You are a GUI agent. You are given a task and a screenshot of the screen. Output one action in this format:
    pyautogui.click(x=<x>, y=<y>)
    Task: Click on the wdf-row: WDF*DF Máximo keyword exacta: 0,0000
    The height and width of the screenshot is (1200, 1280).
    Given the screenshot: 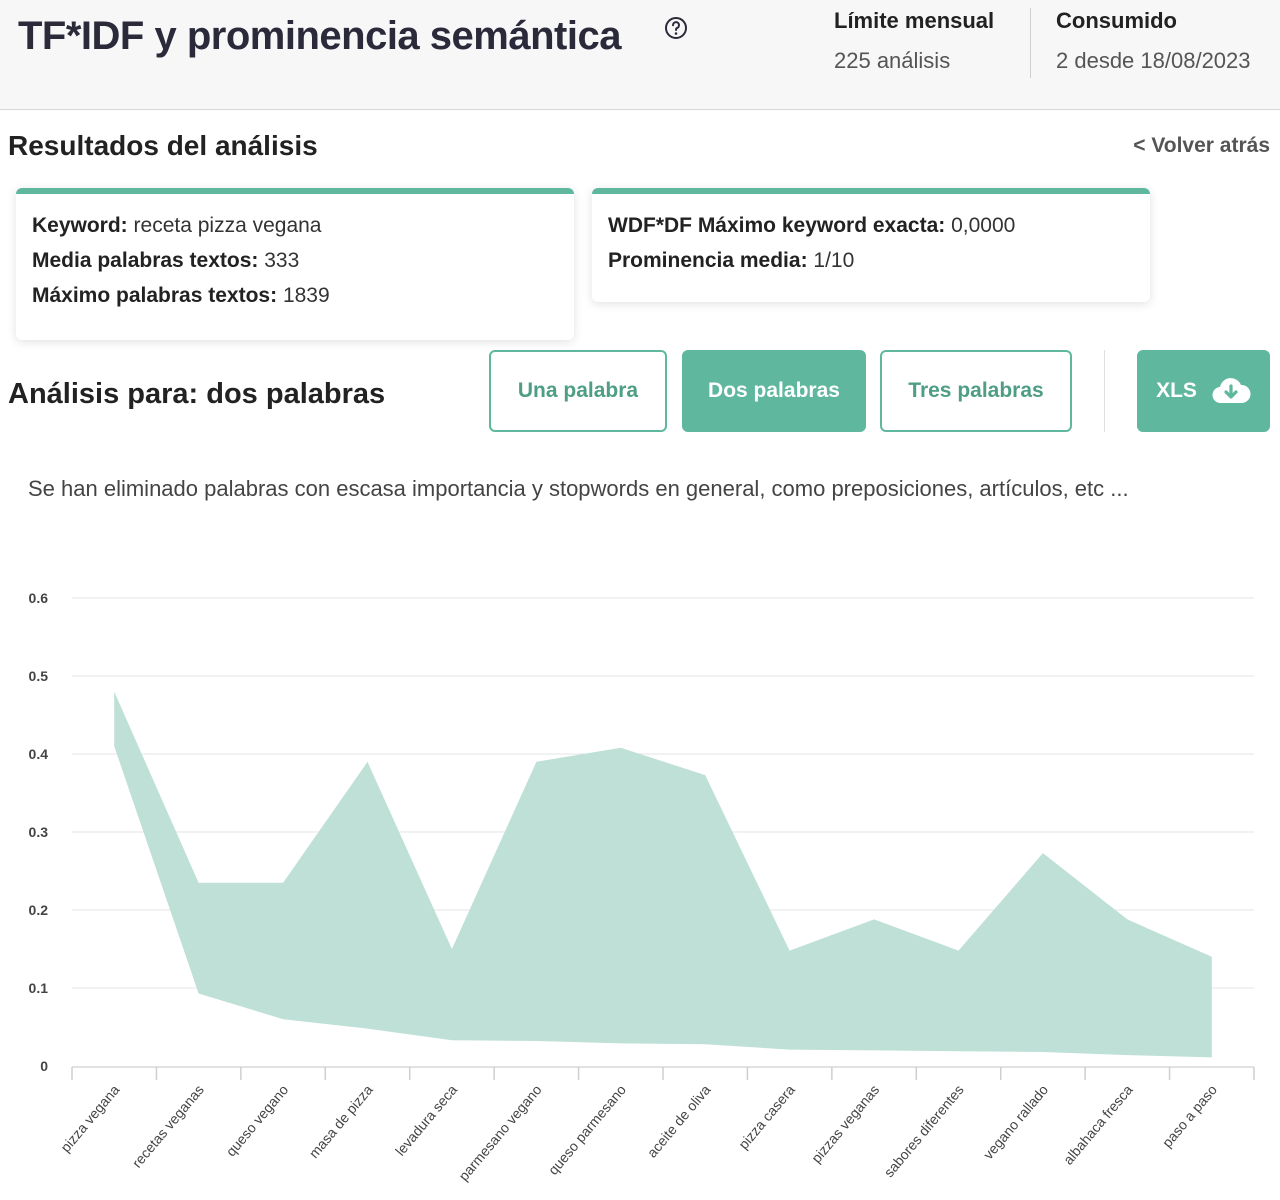 What is the action you would take?
    pyautogui.click(x=871, y=226)
    